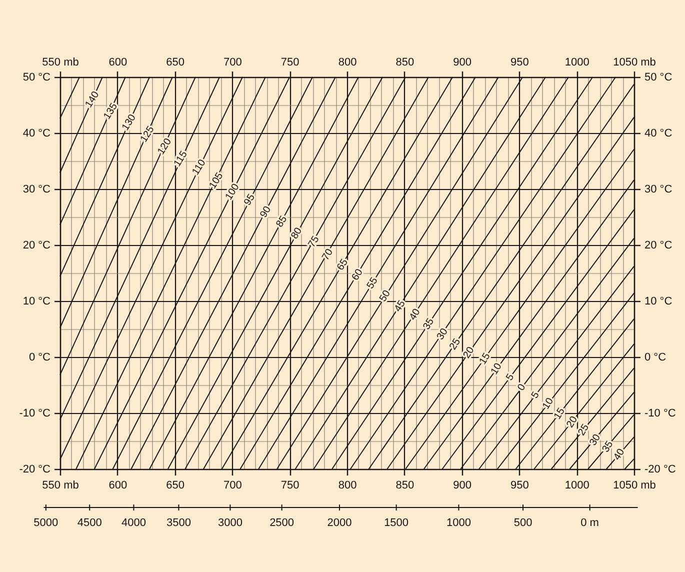 The width and height of the screenshot is (685, 572). I want to click on y-tick-label: 20 °C, so click(36, 246).